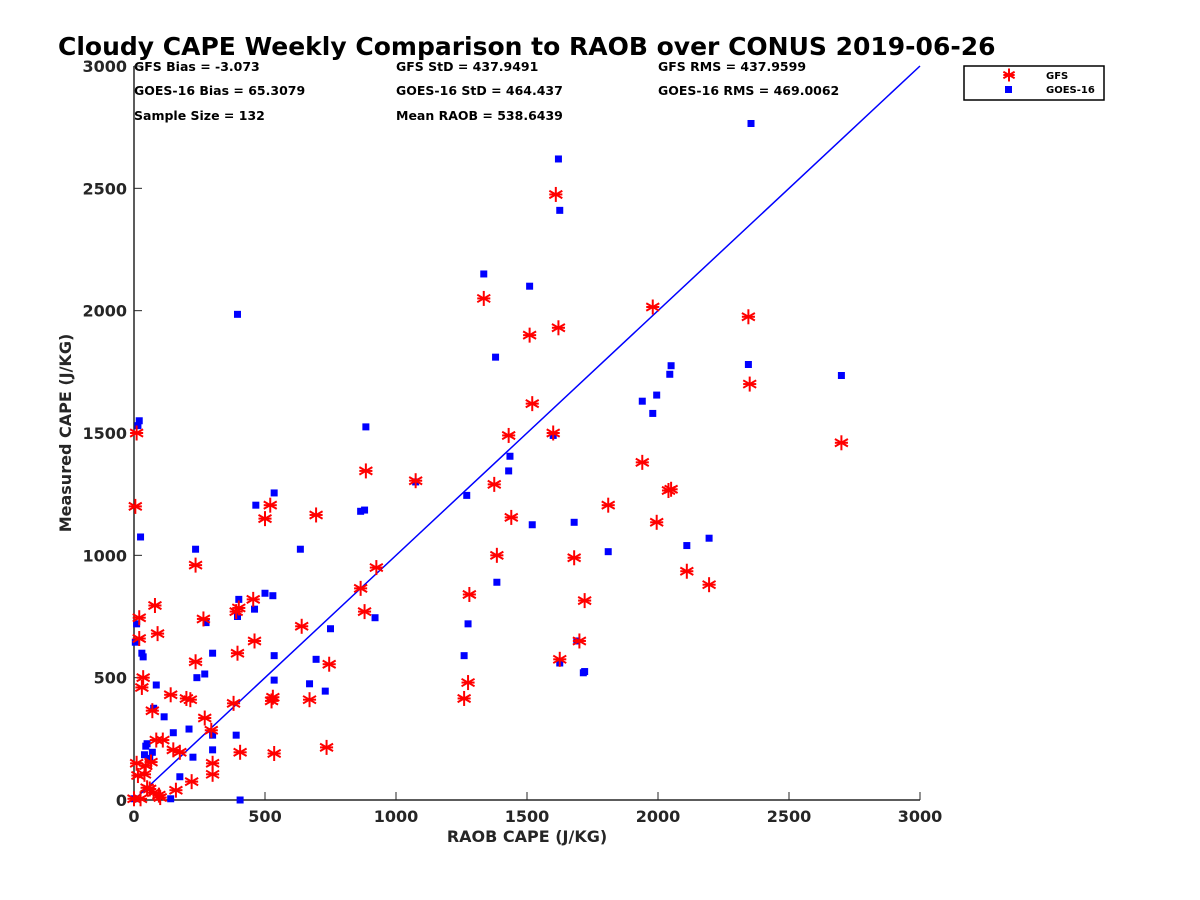 The image size is (1200, 900). What do you see at coordinates (527, 816) in the screenshot?
I see `x-tick-label: 1500` at bounding box center [527, 816].